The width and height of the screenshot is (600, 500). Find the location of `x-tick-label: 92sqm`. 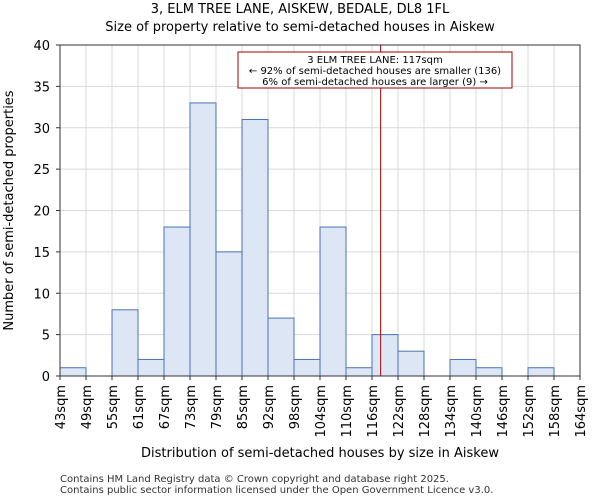

x-tick-label: 92sqm is located at coordinates (269, 407).